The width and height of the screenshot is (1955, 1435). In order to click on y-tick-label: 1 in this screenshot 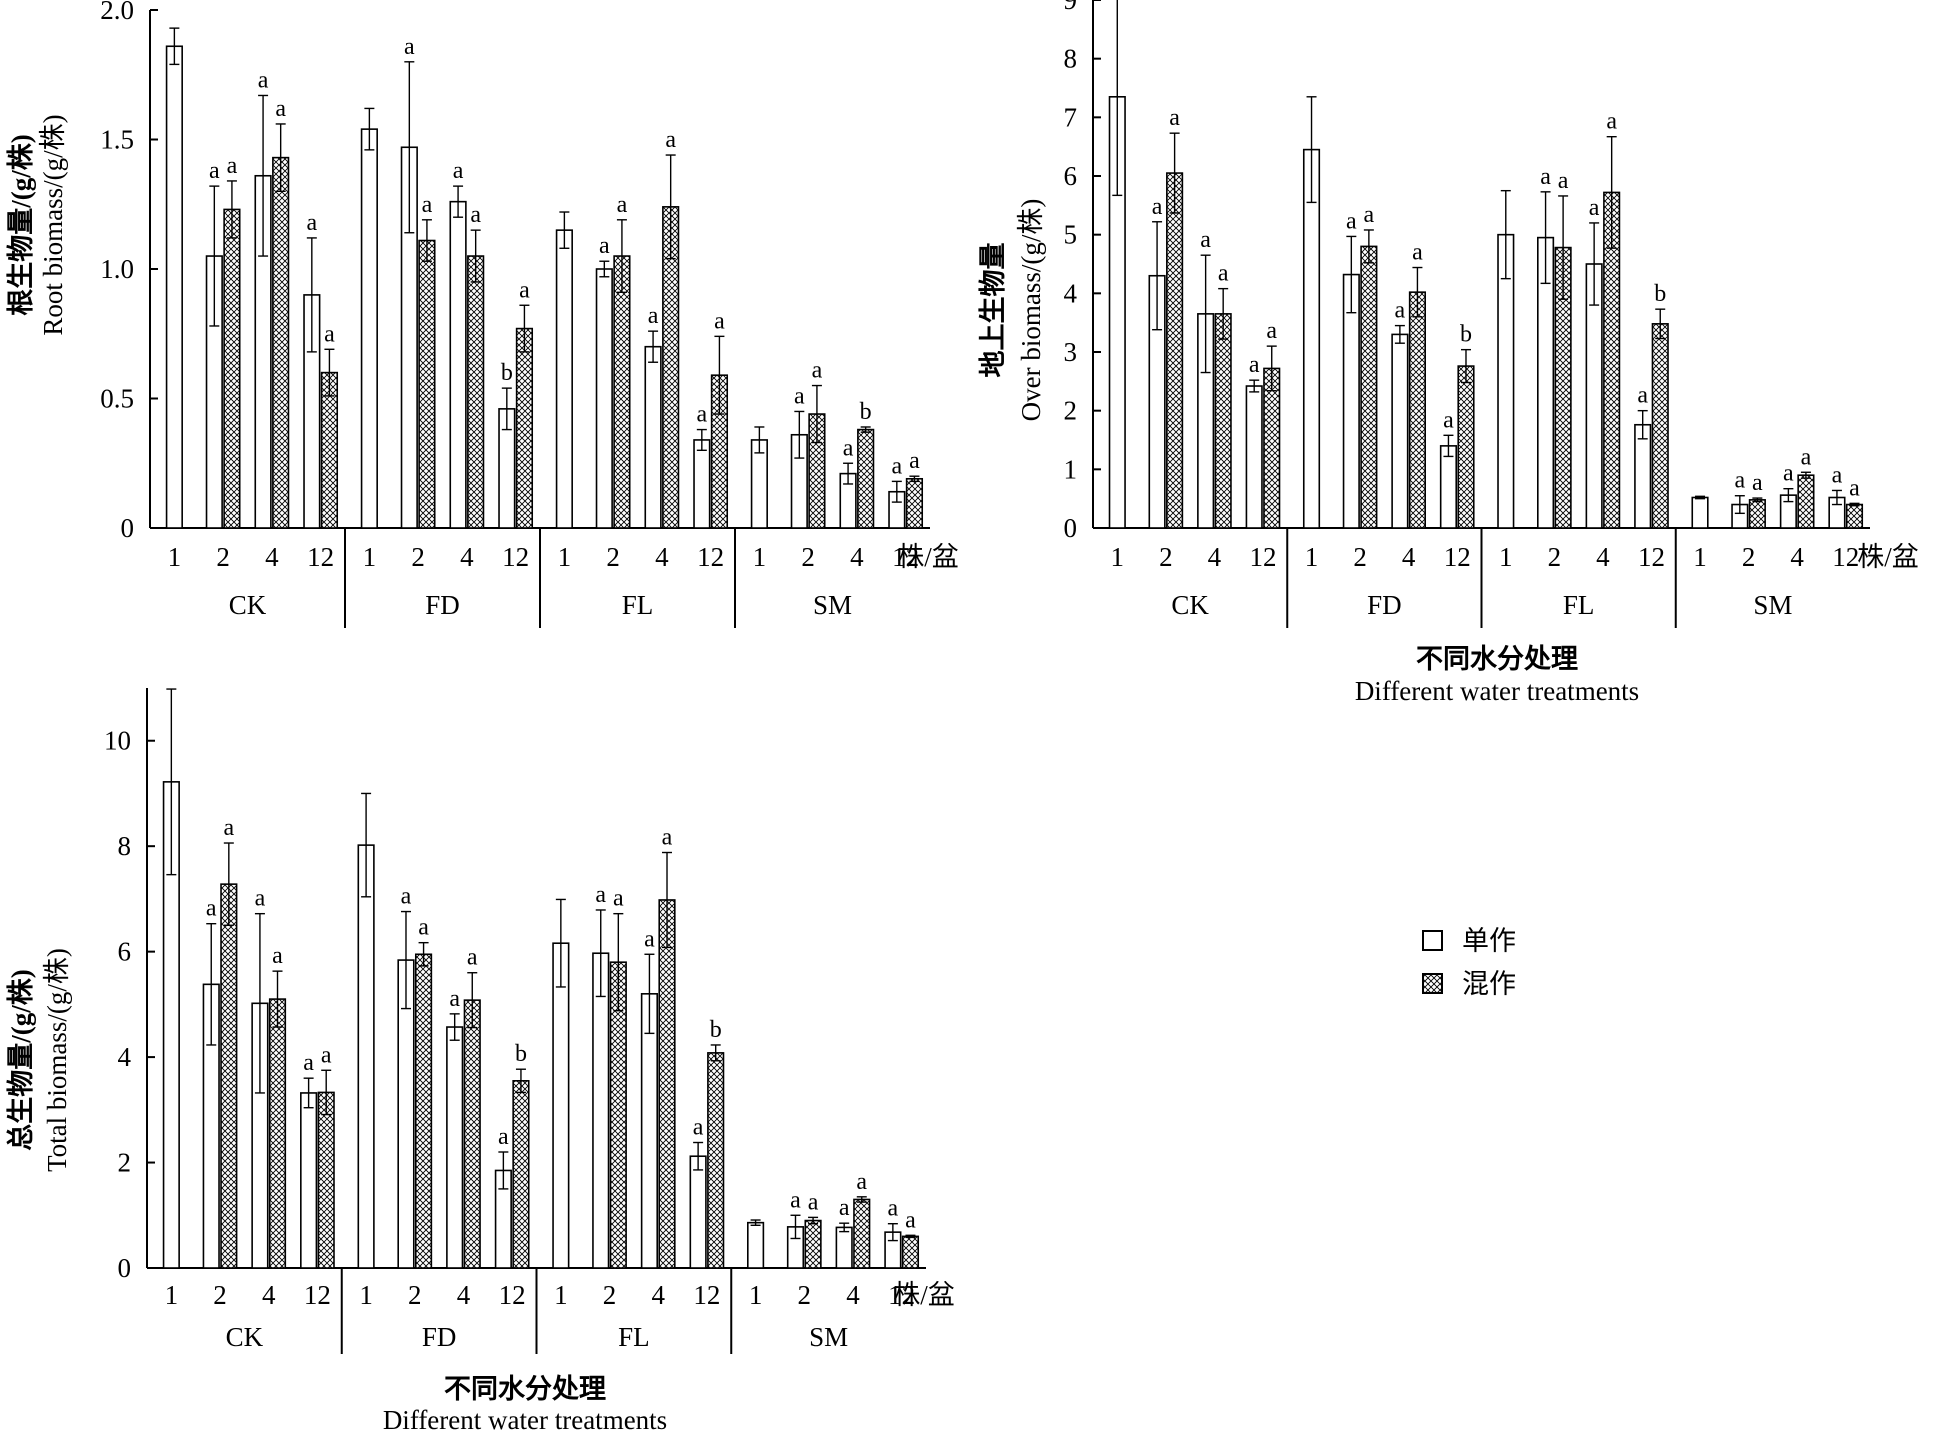, I will do `click(1071, 469)`.